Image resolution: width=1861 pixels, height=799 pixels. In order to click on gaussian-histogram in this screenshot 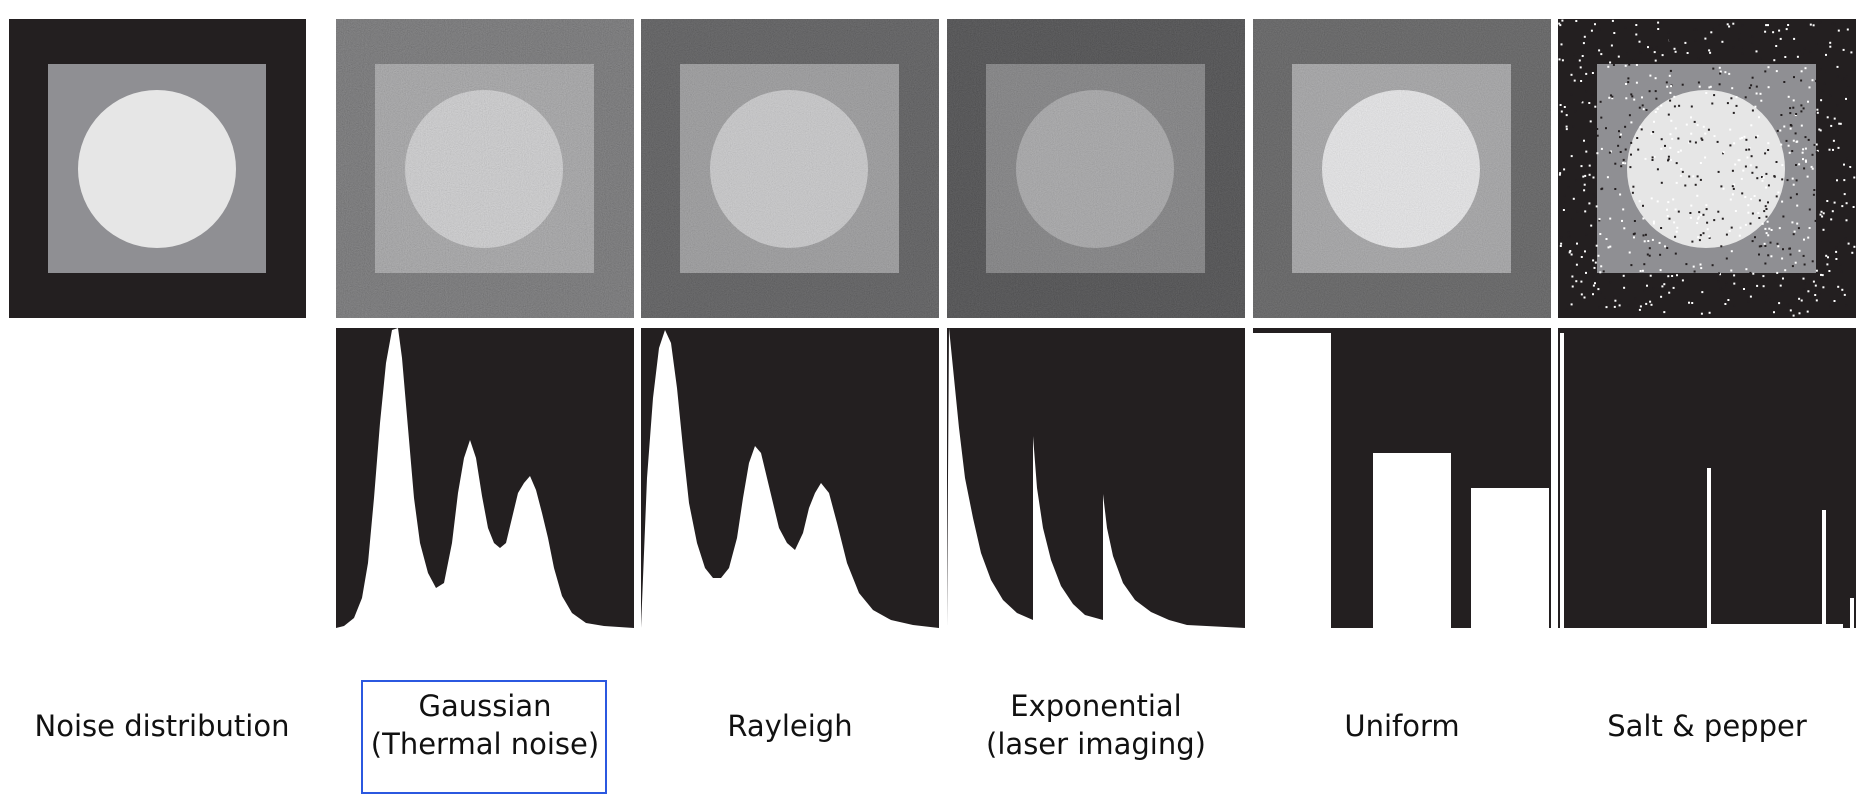, I will do `click(485, 478)`.